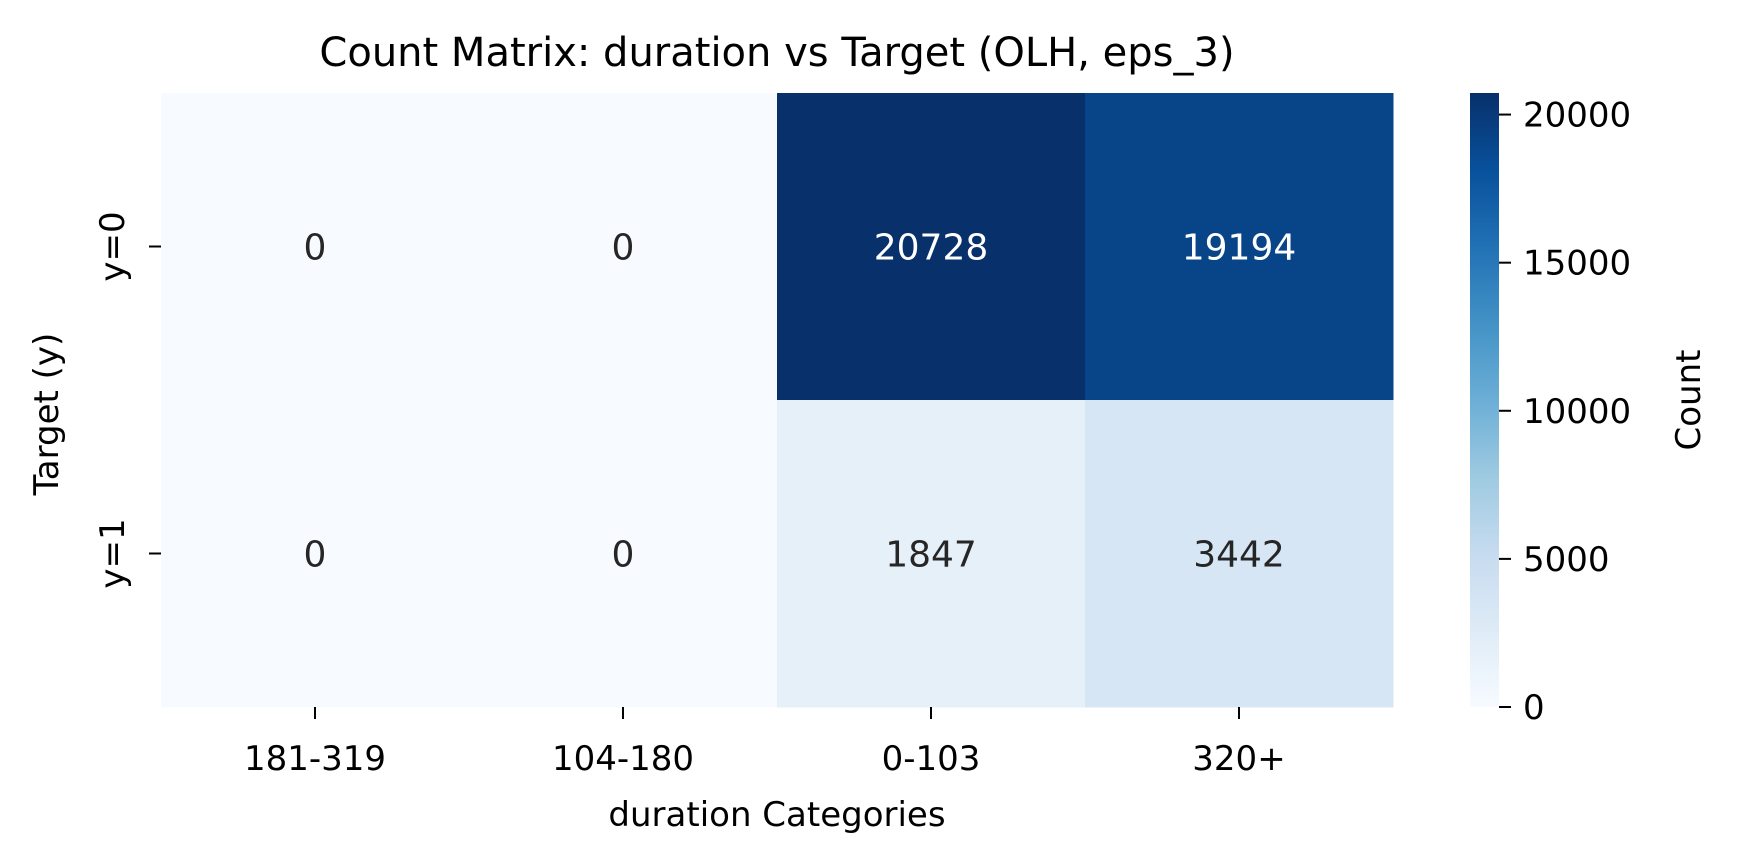  Describe the element at coordinates (1566, 560) in the screenshot. I see `colorbar-tick-label: 5000` at that location.